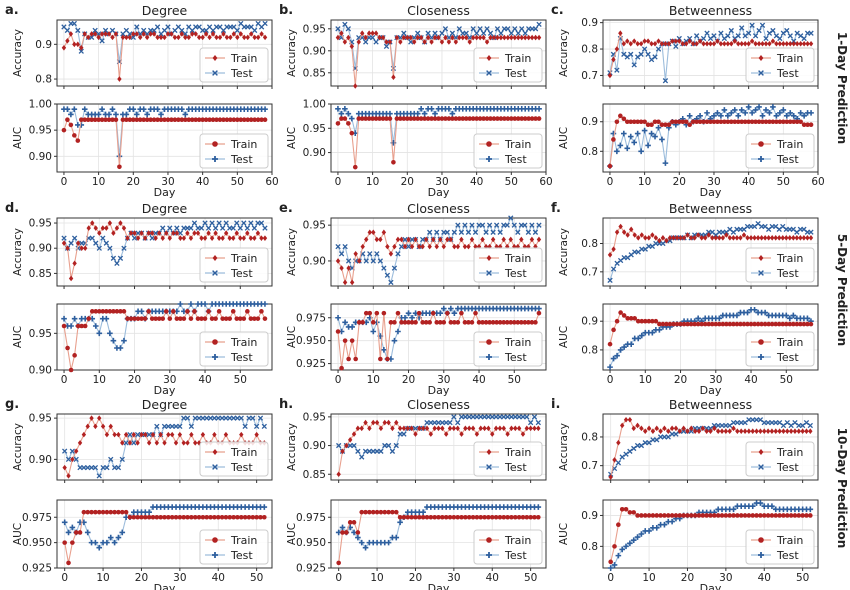  Describe the element at coordinates (589, 350) in the screenshot. I see `y-tick-label: 0.8` at that location.